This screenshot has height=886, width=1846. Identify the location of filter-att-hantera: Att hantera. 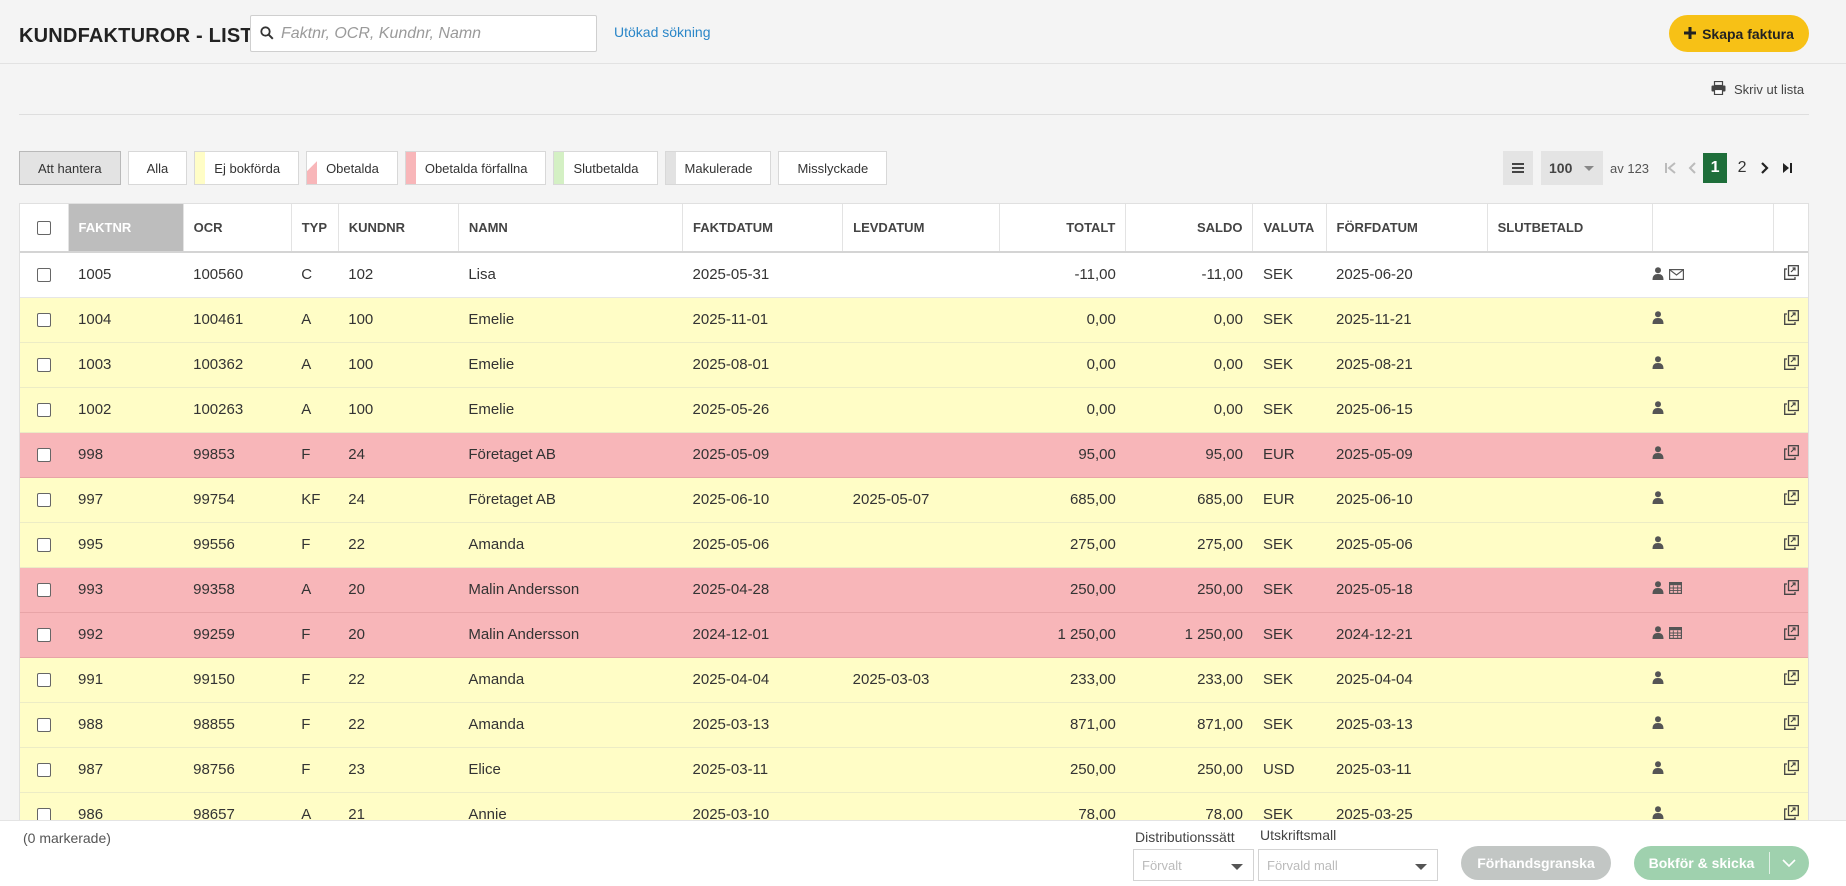
(70, 168).